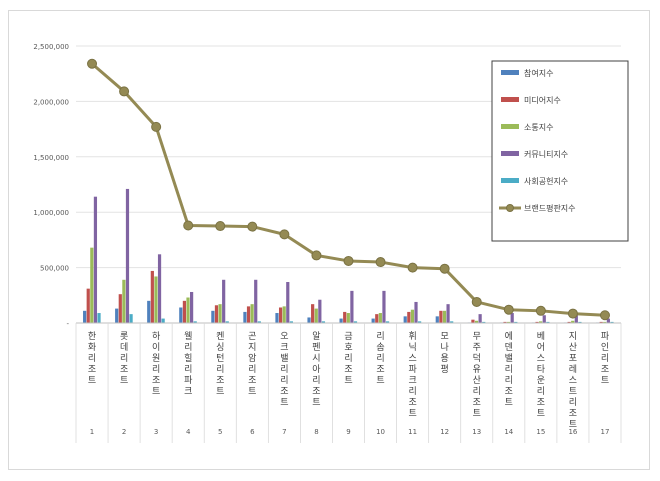 This screenshot has width=660, height=481. I want to click on x-rank-label: 1, so click(92, 432).